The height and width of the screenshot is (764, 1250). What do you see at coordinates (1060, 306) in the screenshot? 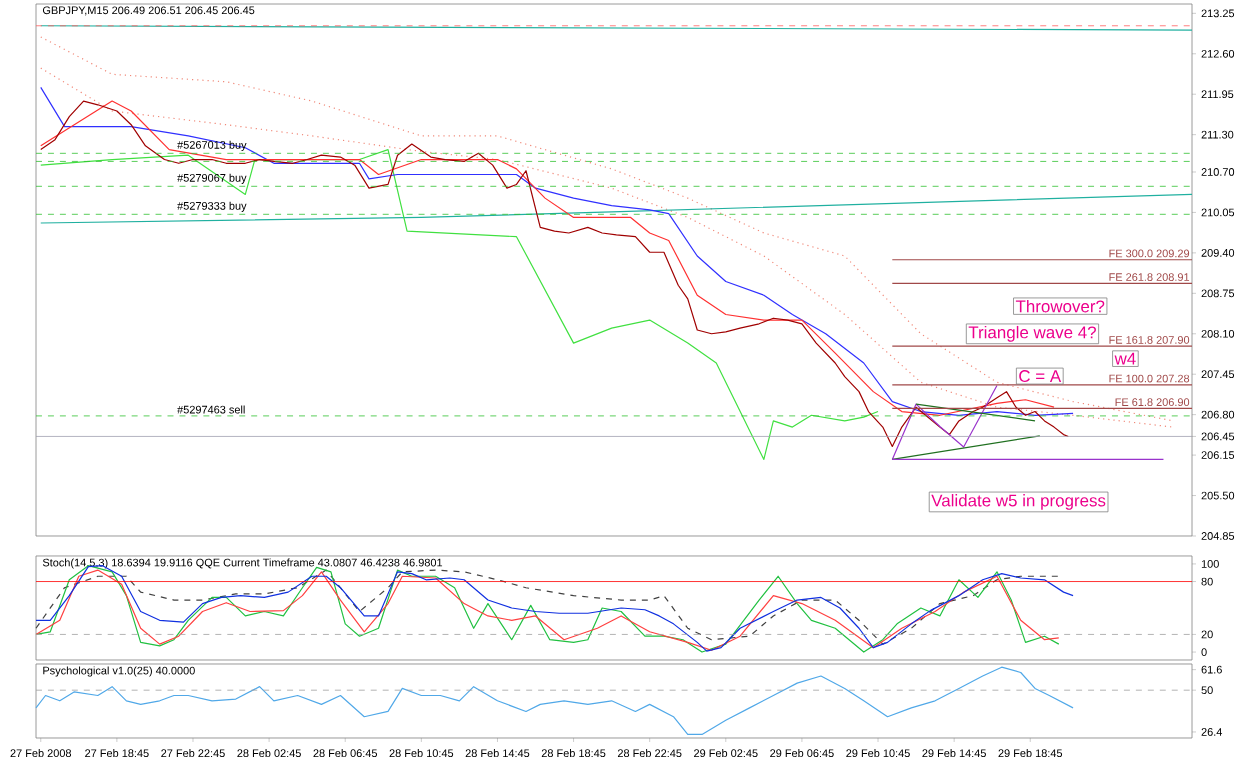
I see `annotation: Throwover?` at bounding box center [1060, 306].